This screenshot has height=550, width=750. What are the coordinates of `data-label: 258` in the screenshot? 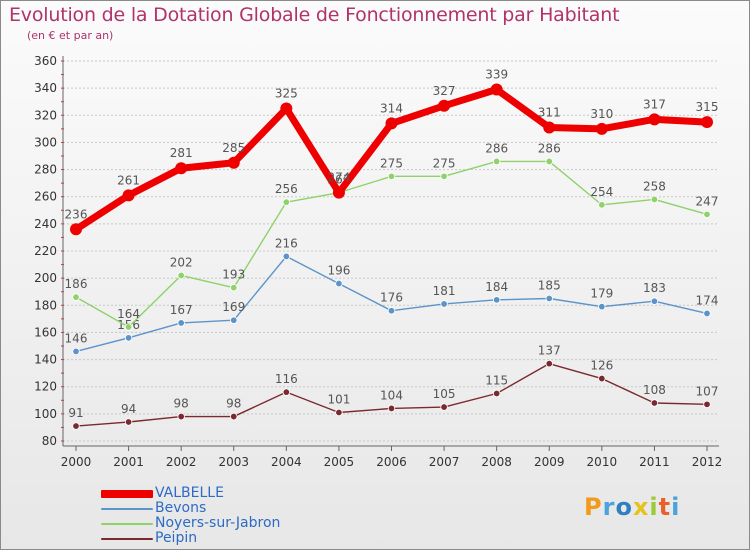 It's located at (654, 186).